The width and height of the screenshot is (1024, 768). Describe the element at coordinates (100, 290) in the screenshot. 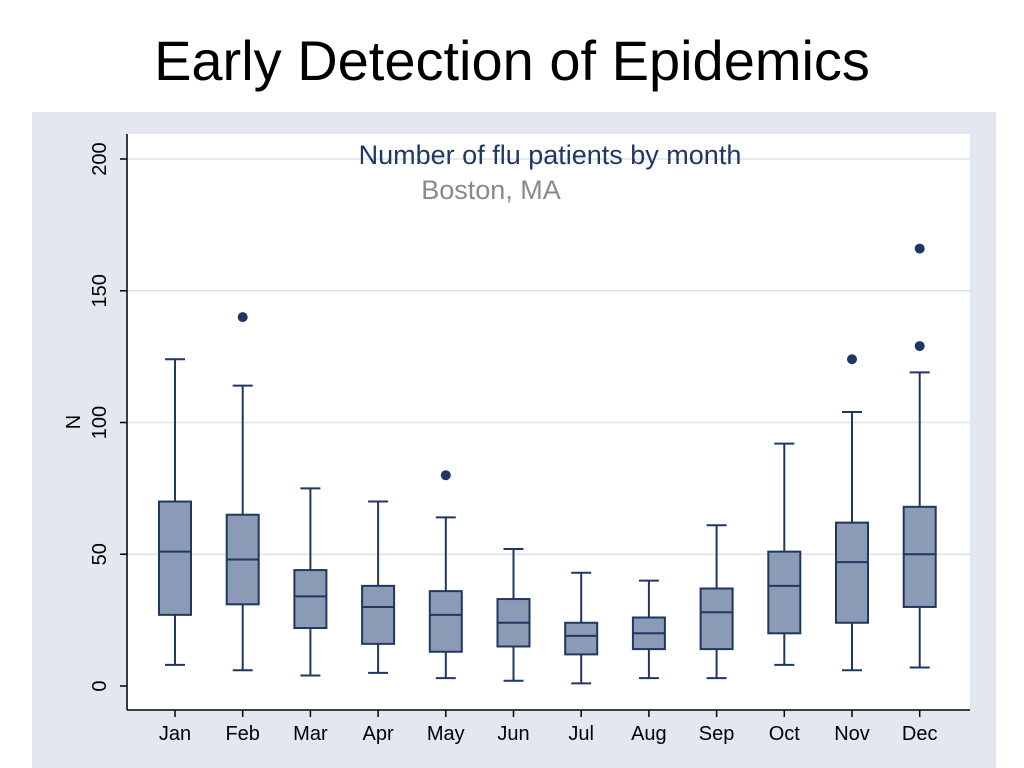

I see `y-tick-label: 150` at that location.